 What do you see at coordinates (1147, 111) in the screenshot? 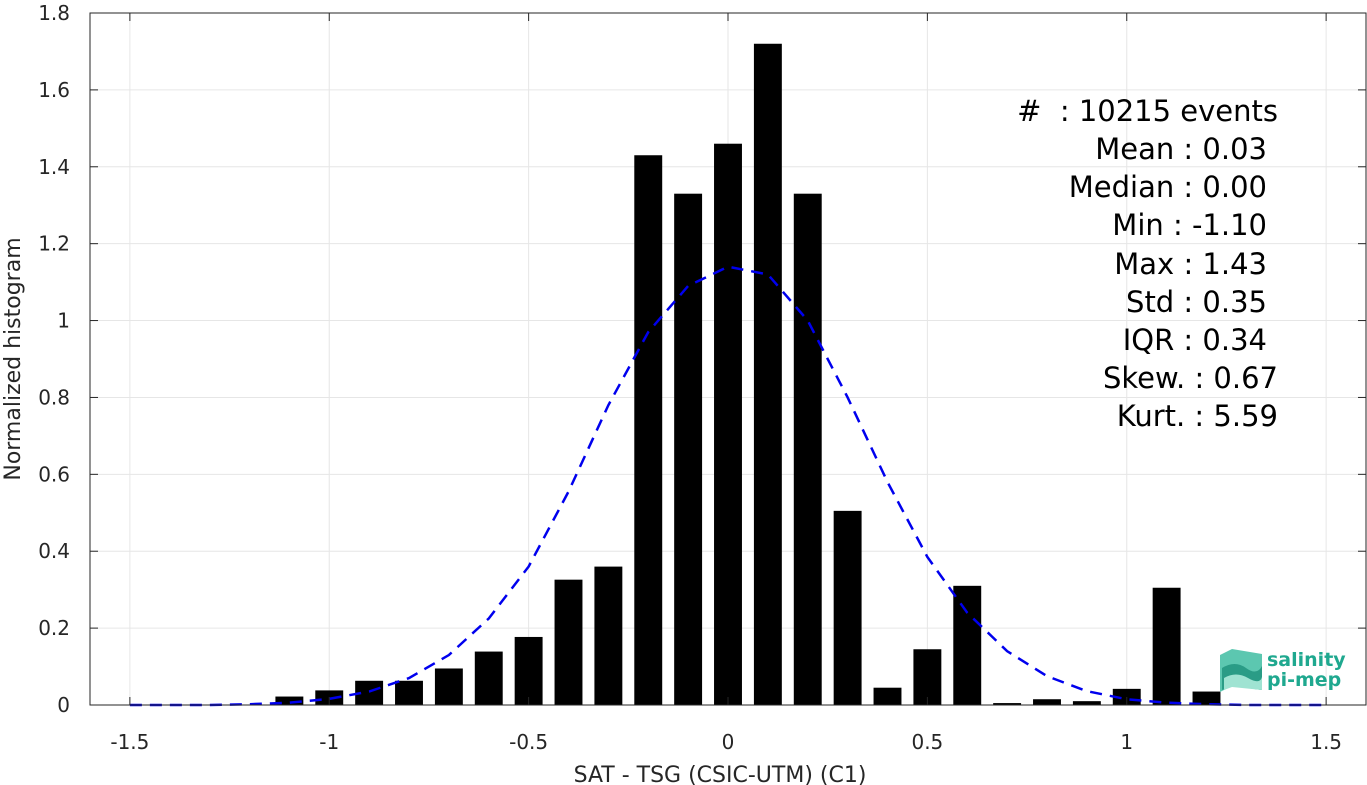
I see `stats-count: # : 10215 events` at bounding box center [1147, 111].